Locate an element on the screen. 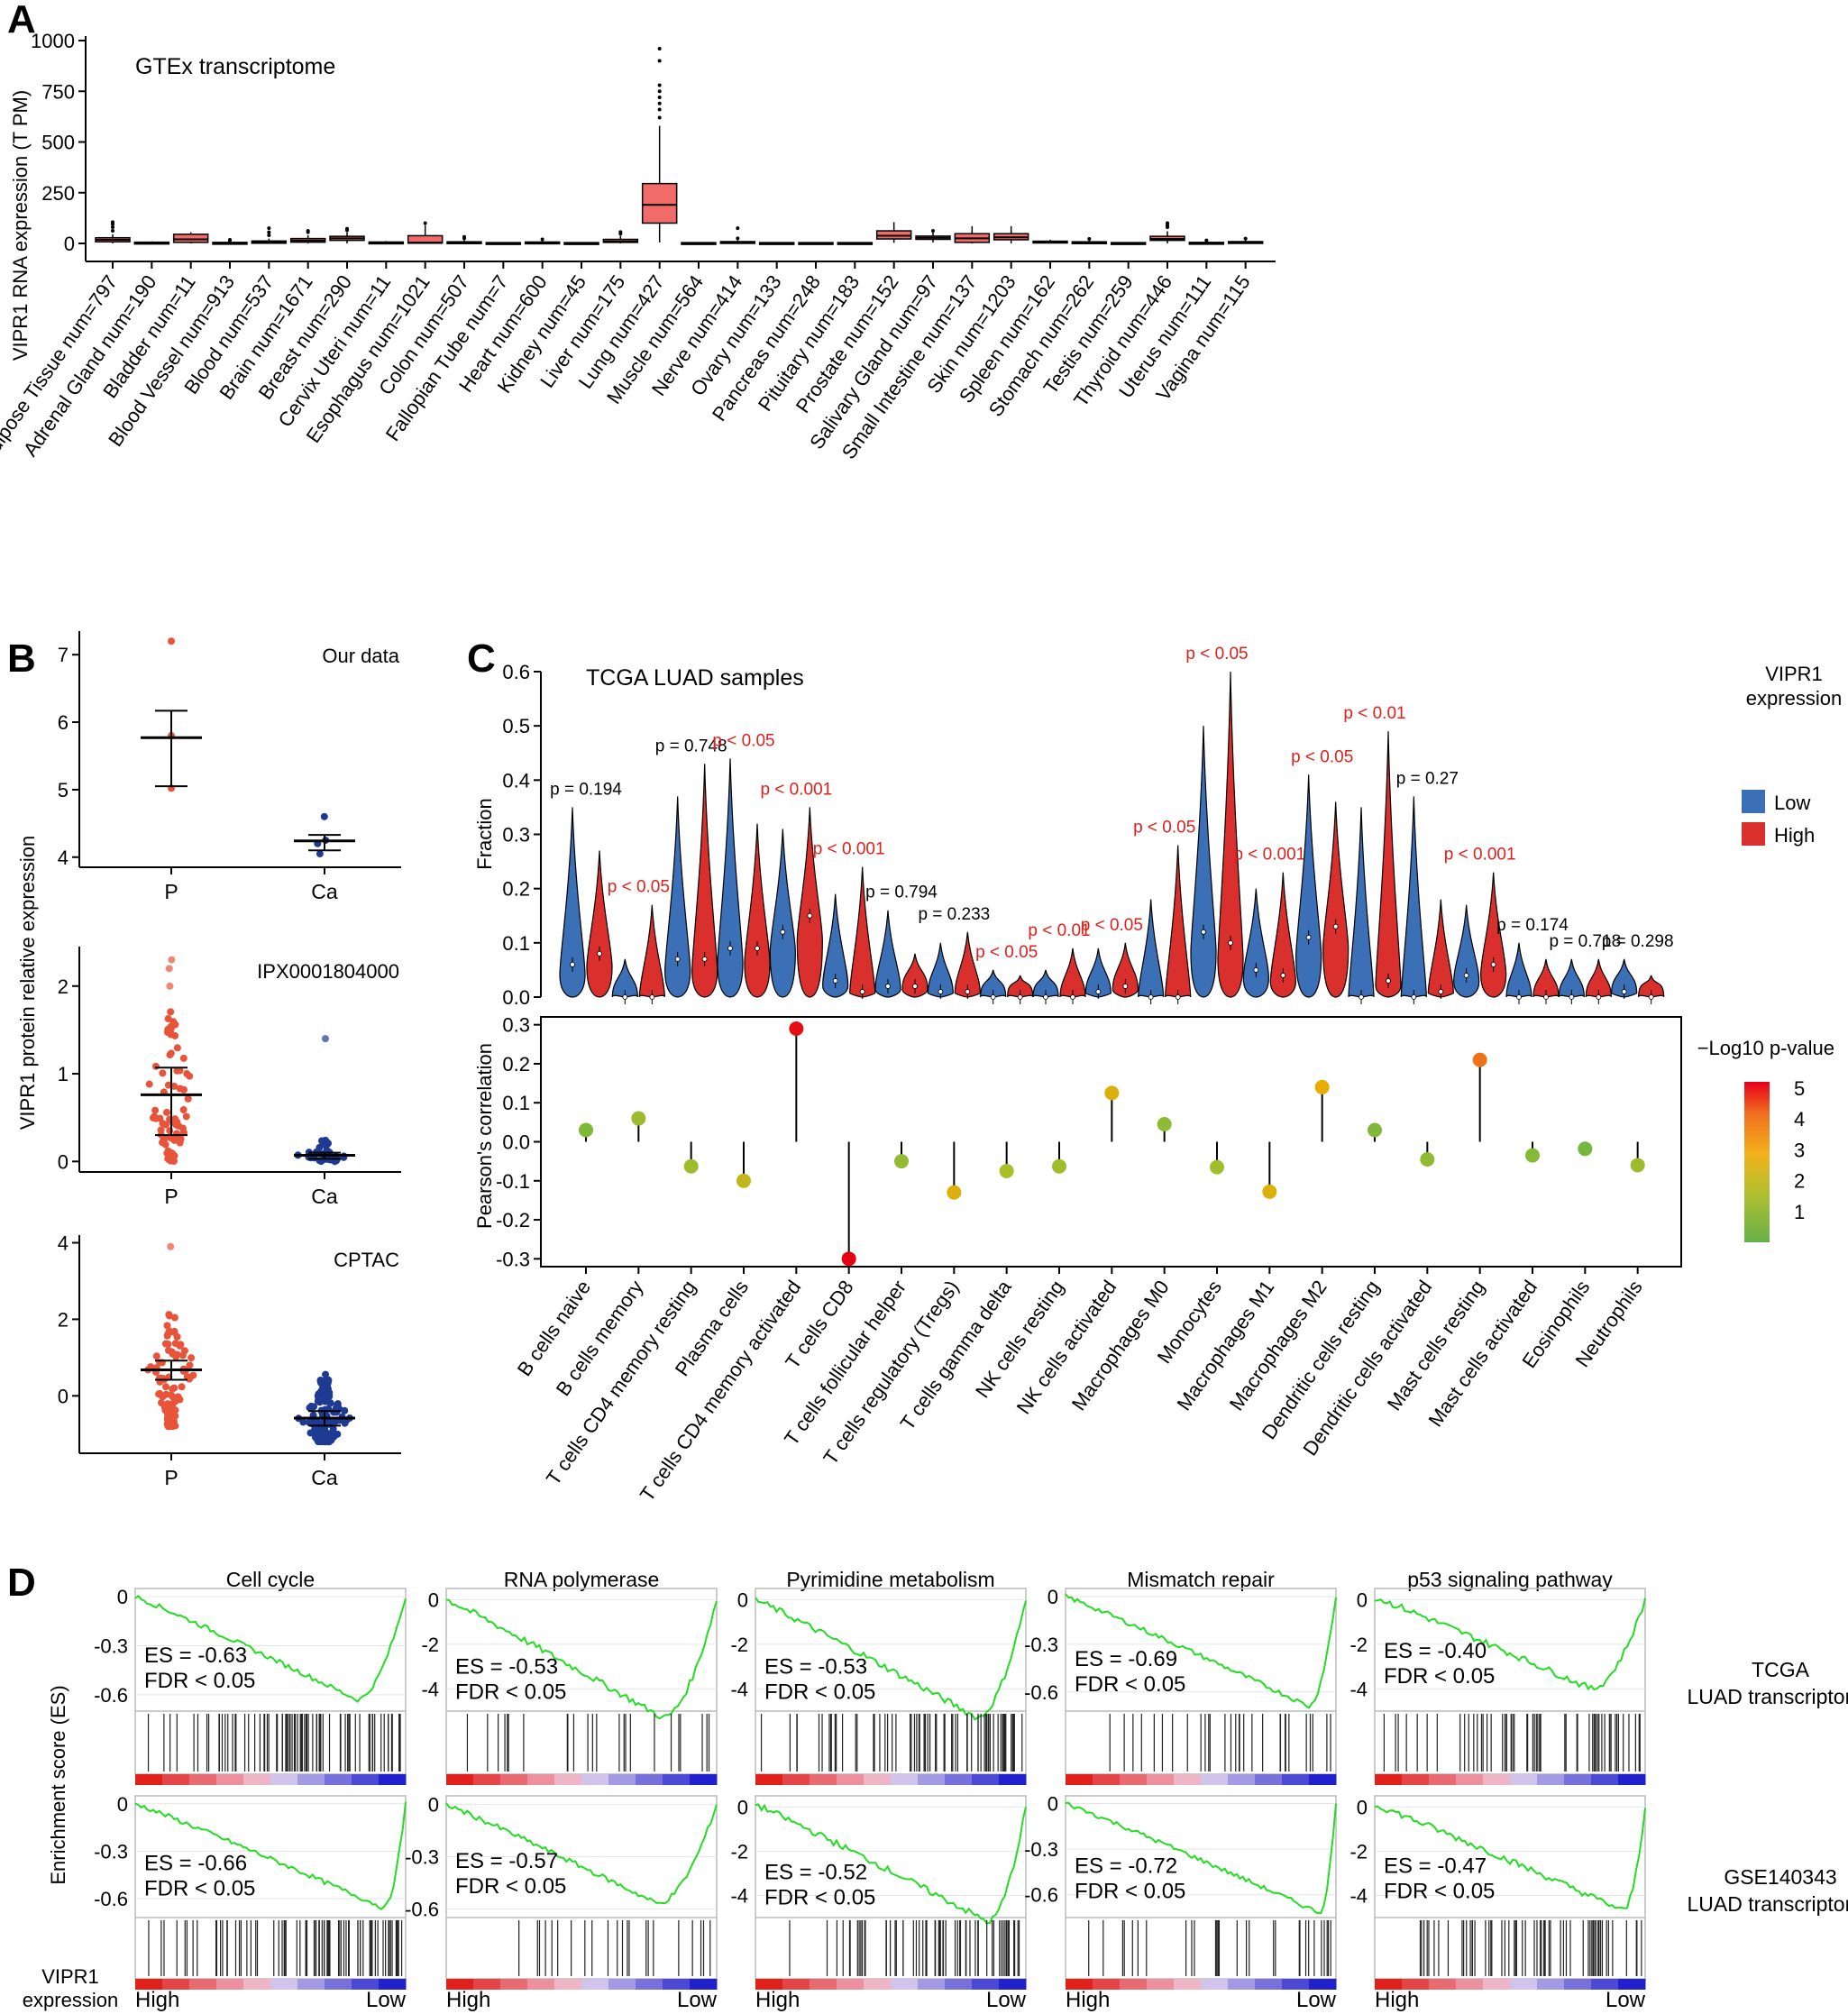  d-es-label: ES = -0.52 is located at coordinates (815, 1872).